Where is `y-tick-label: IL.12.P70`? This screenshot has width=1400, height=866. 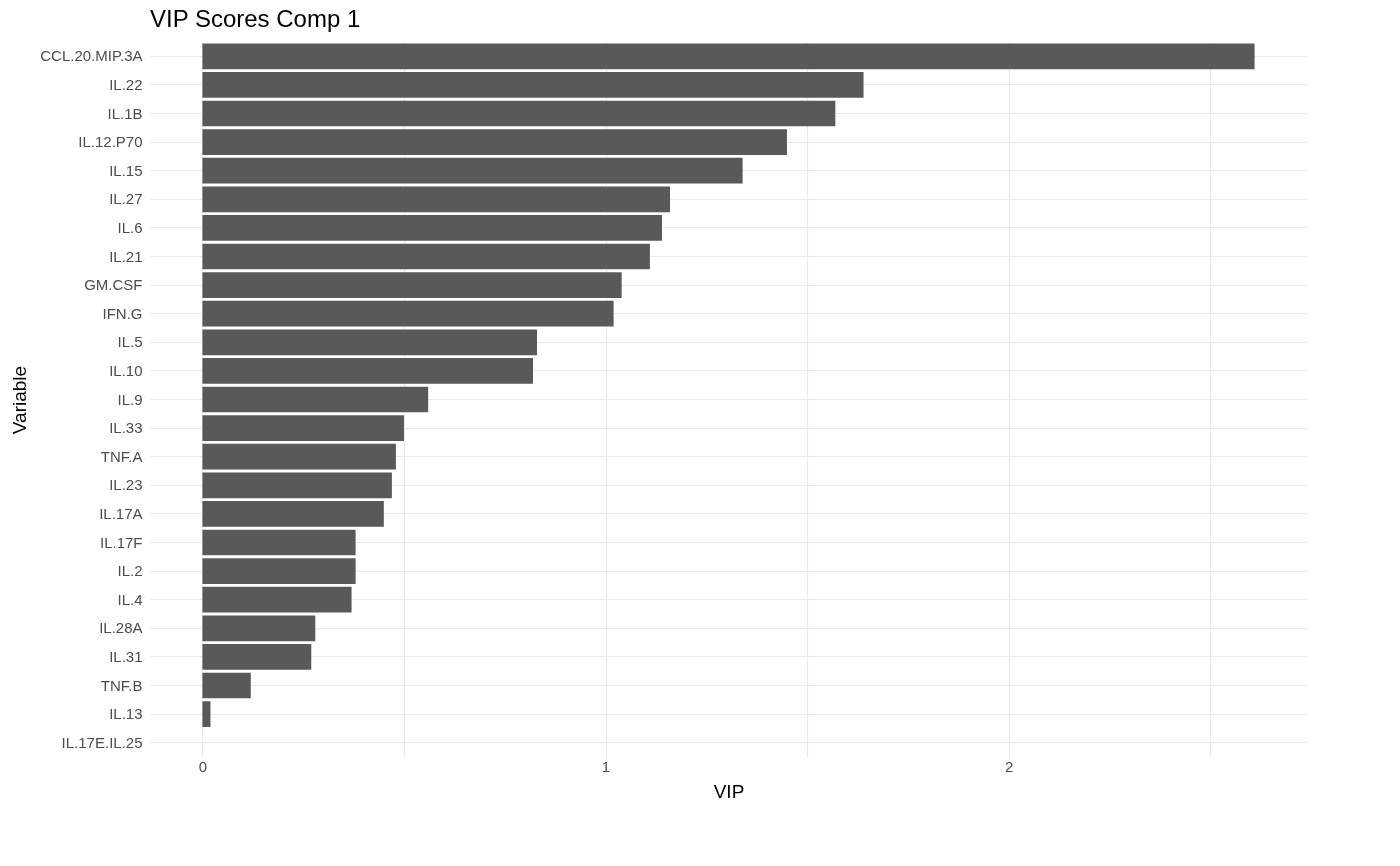 y-tick-label: IL.12.P70 is located at coordinates (110, 142).